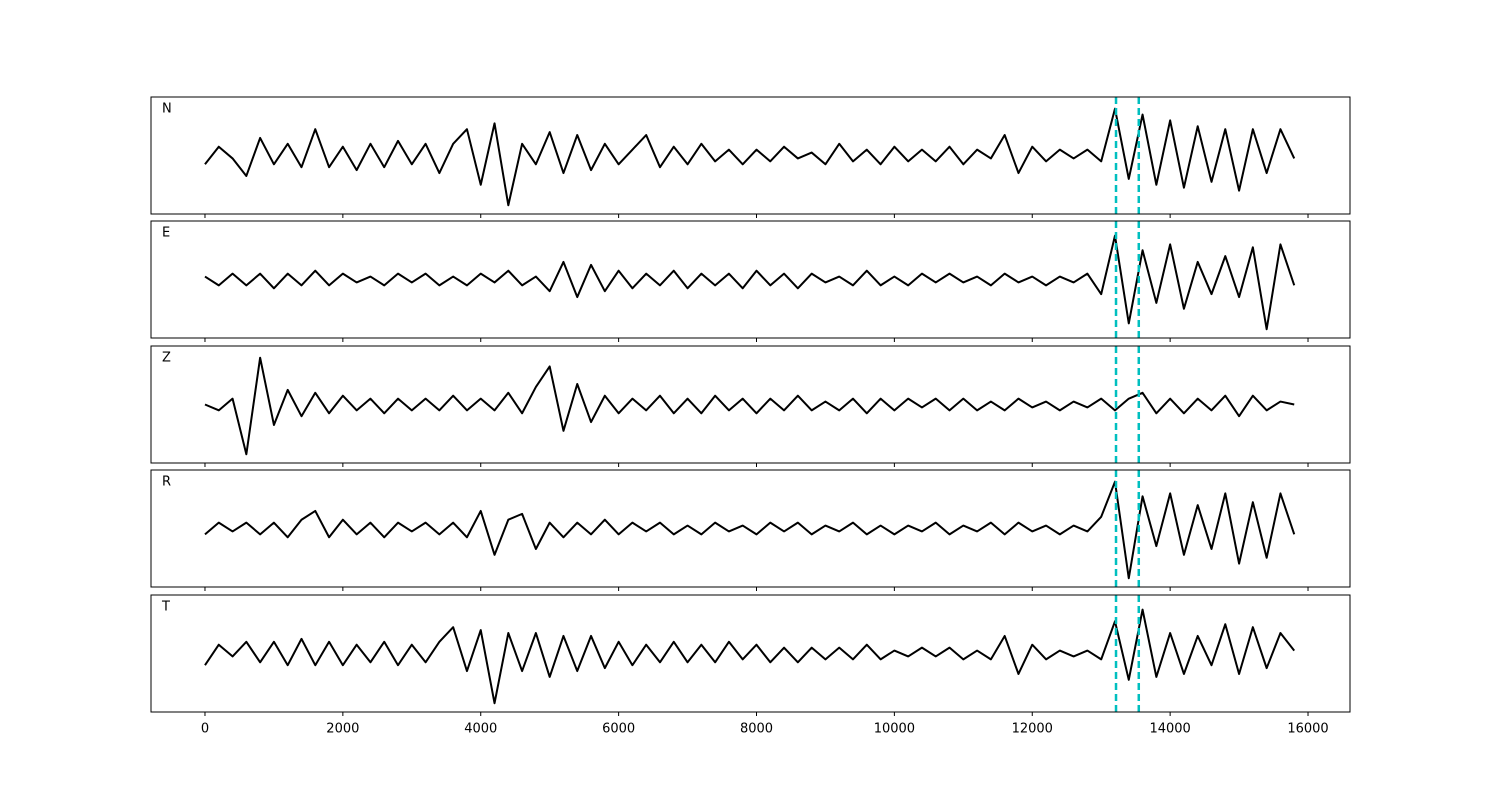 The height and width of the screenshot is (804, 1500). Describe the element at coordinates (166, 233) in the screenshot. I see `panel-label: E` at that location.